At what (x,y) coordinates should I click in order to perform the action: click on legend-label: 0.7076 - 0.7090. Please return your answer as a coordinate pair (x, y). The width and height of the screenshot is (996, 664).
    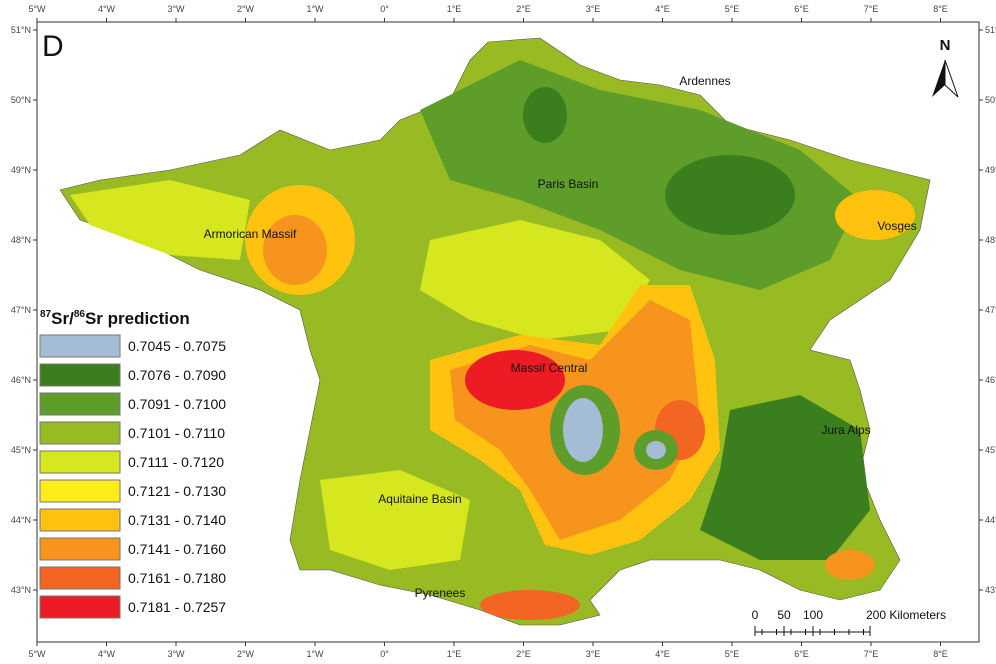
    Looking at the image, I should click on (177, 375).